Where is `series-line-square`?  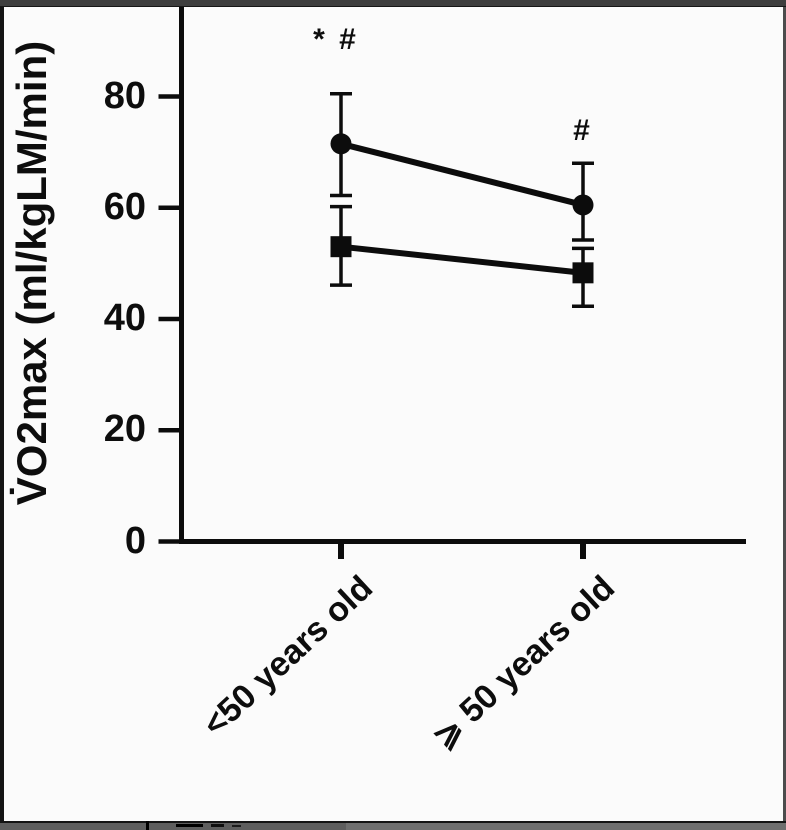 series-line-square is located at coordinates (462, 259).